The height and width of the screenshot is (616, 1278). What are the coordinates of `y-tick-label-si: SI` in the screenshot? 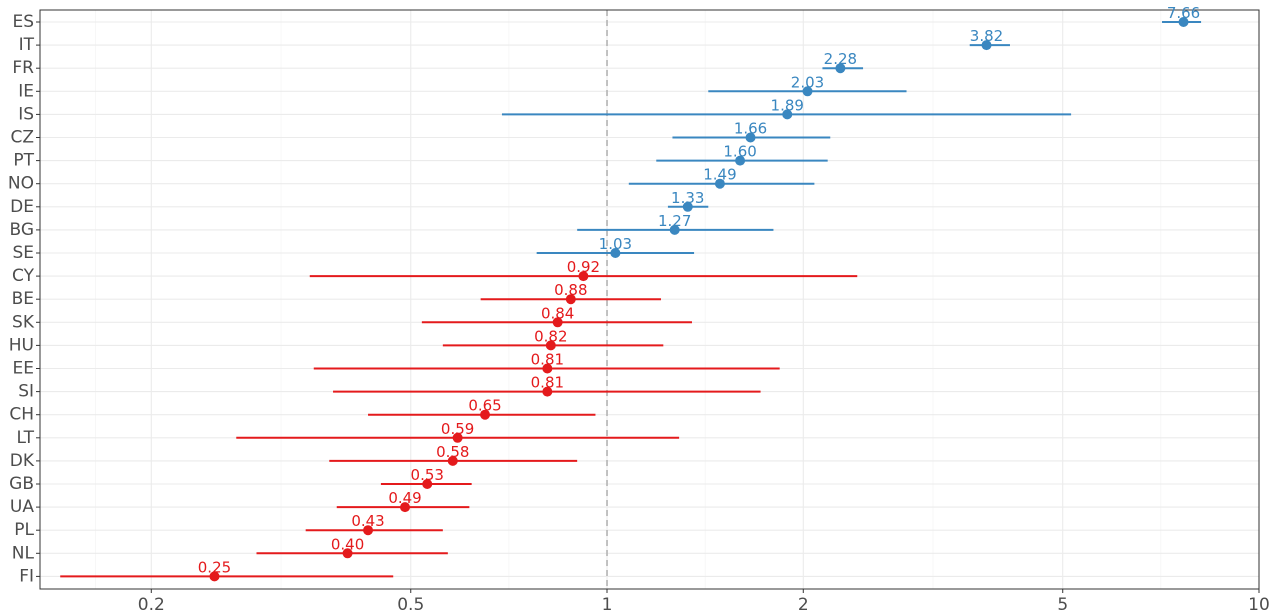 It's located at (26, 392).